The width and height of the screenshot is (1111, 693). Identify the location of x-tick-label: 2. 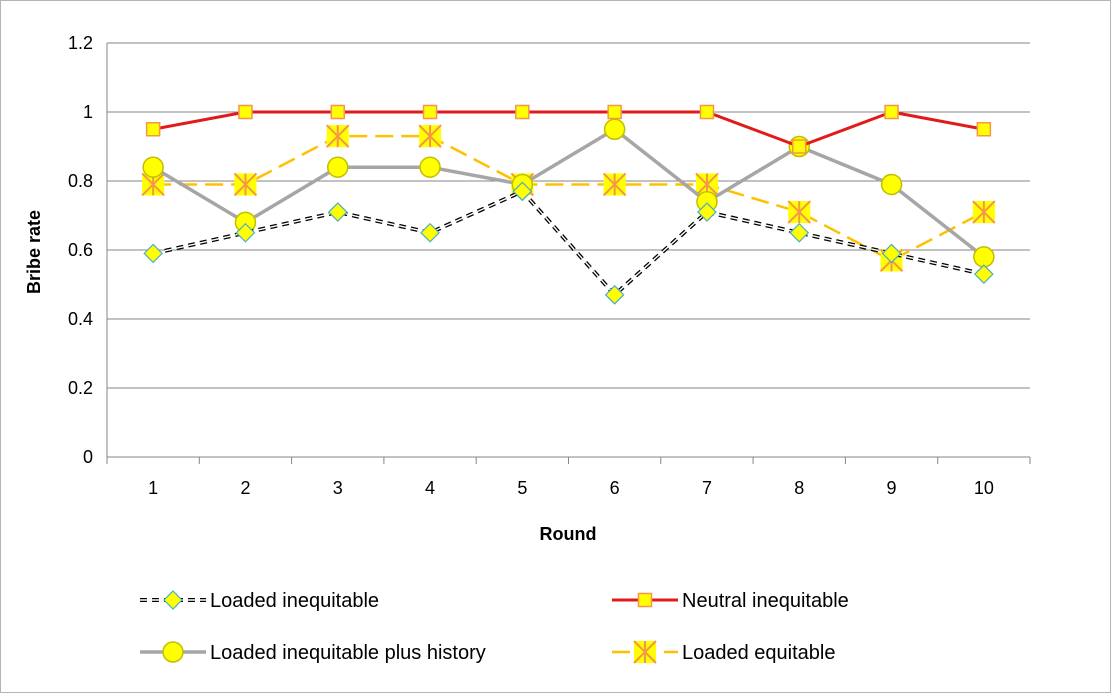
(245, 488).